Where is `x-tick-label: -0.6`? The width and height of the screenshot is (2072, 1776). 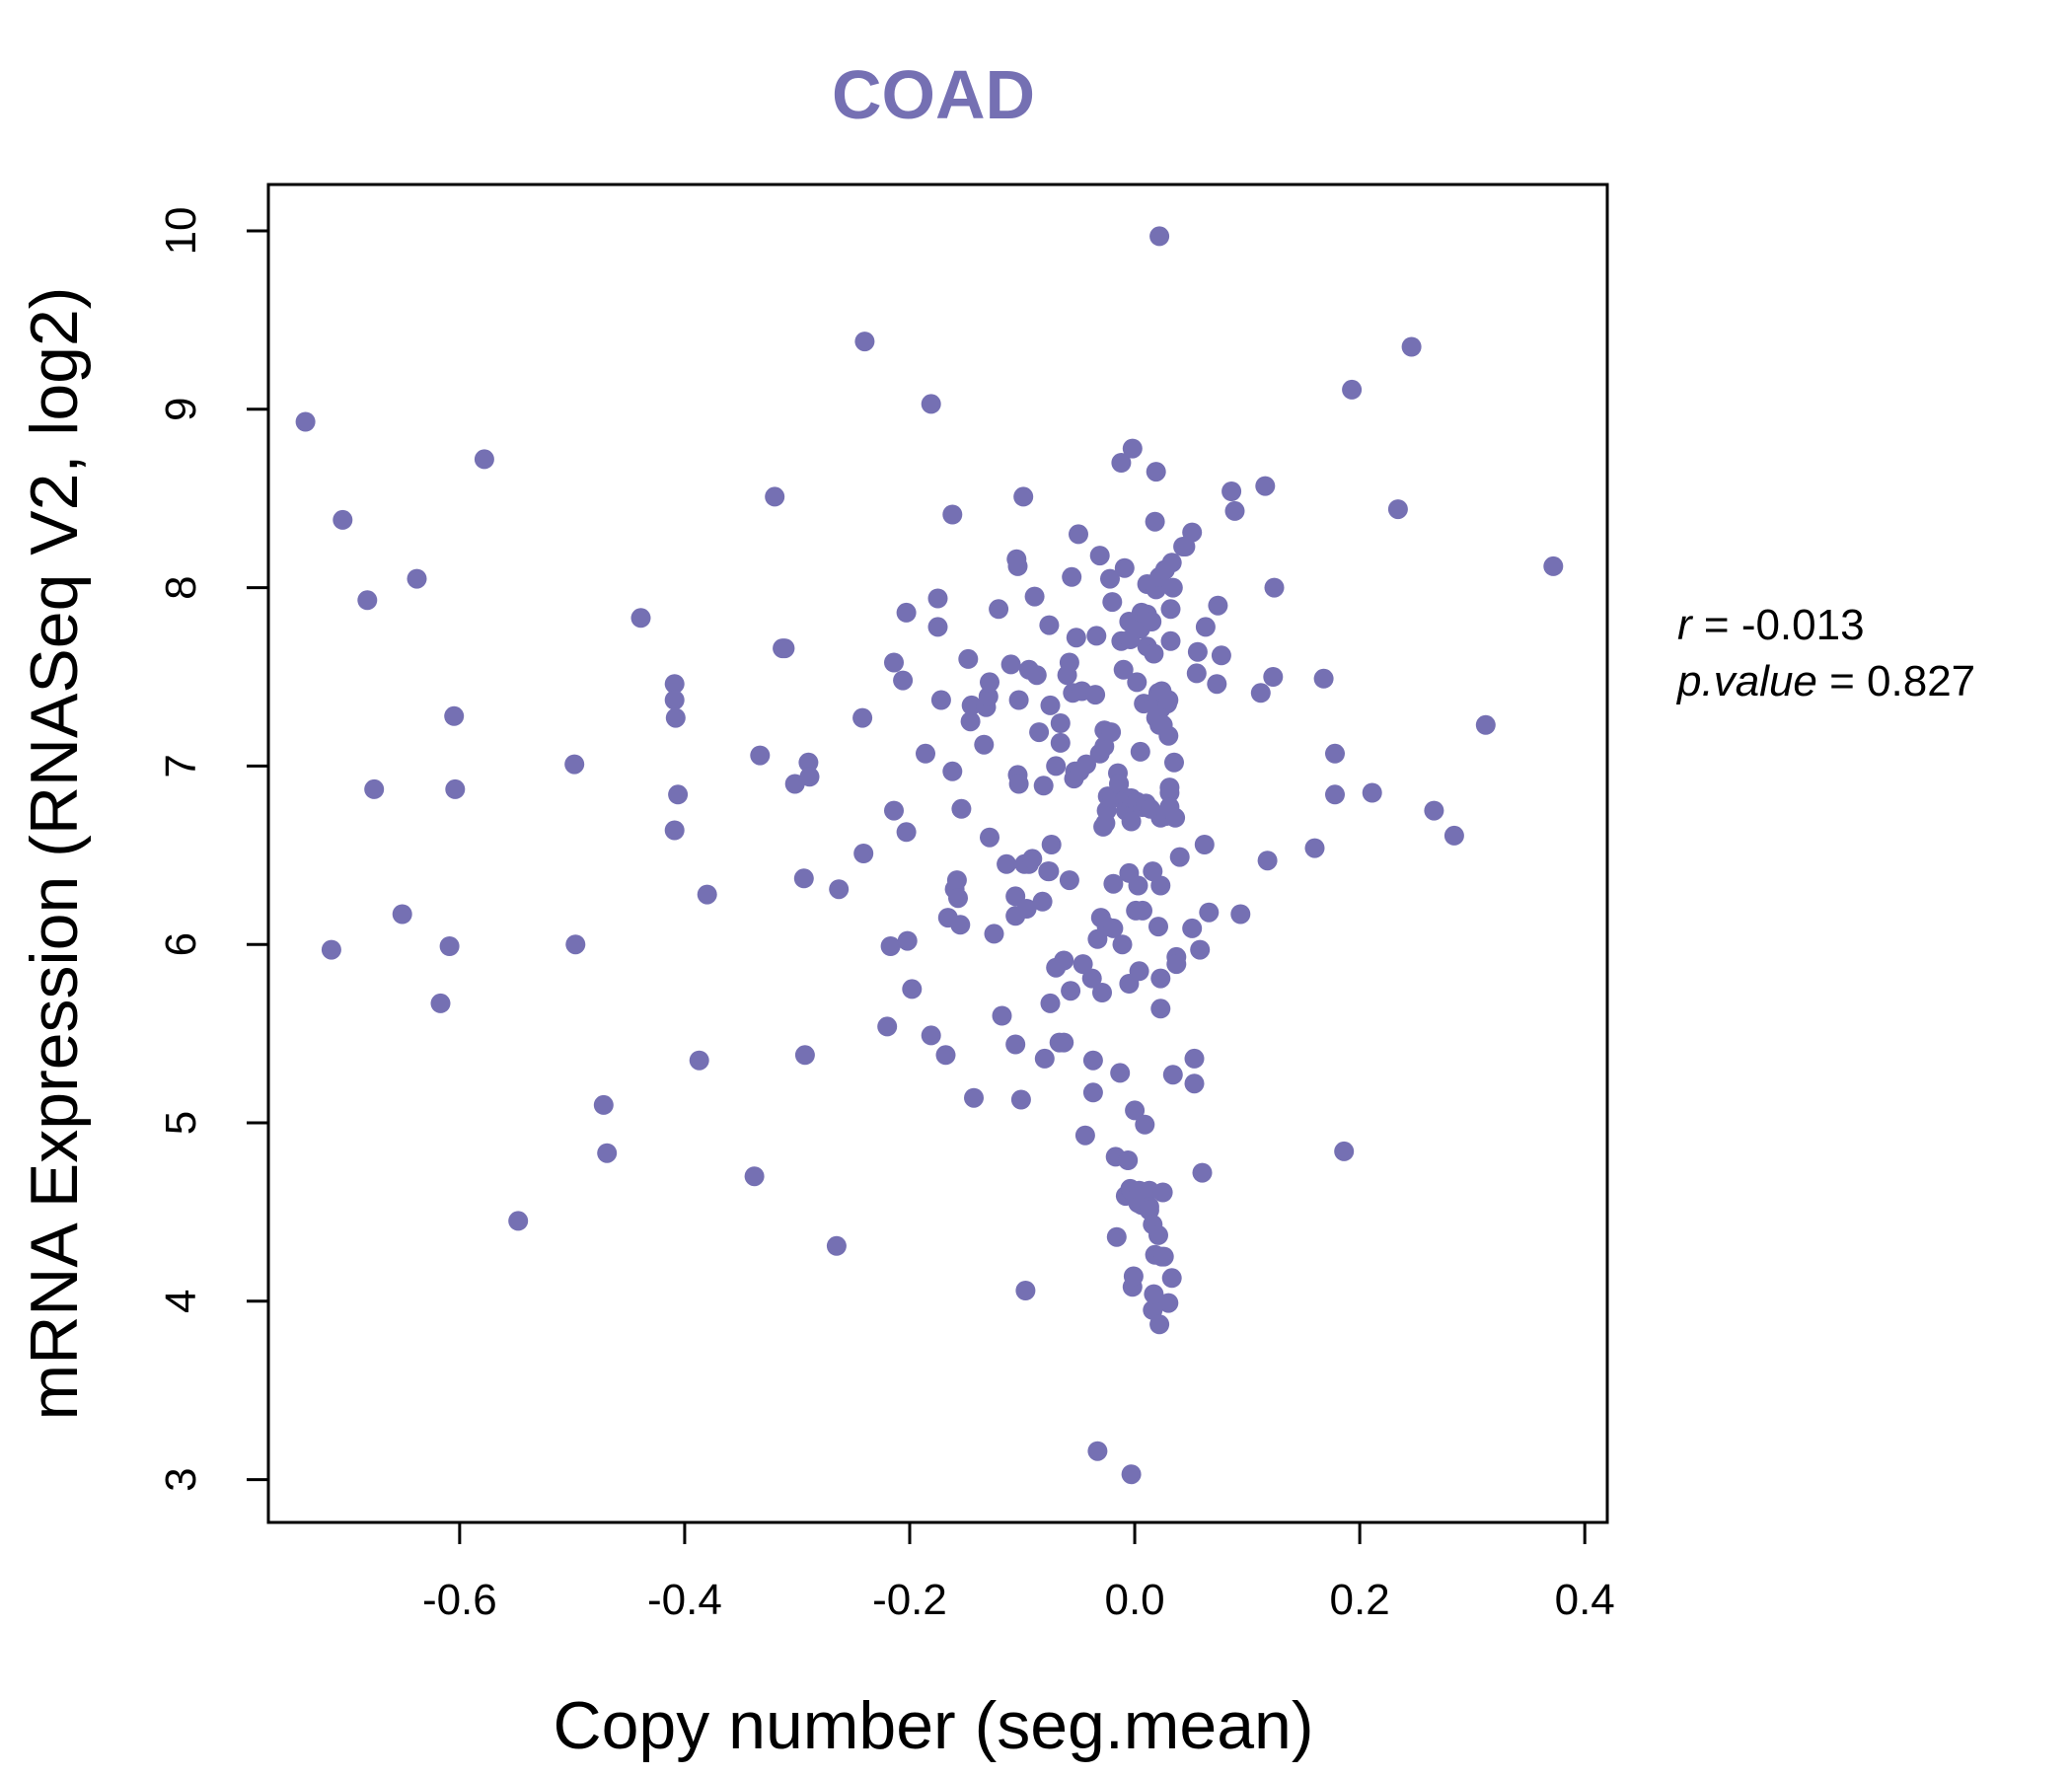 x-tick-label: -0.6 is located at coordinates (460, 1600).